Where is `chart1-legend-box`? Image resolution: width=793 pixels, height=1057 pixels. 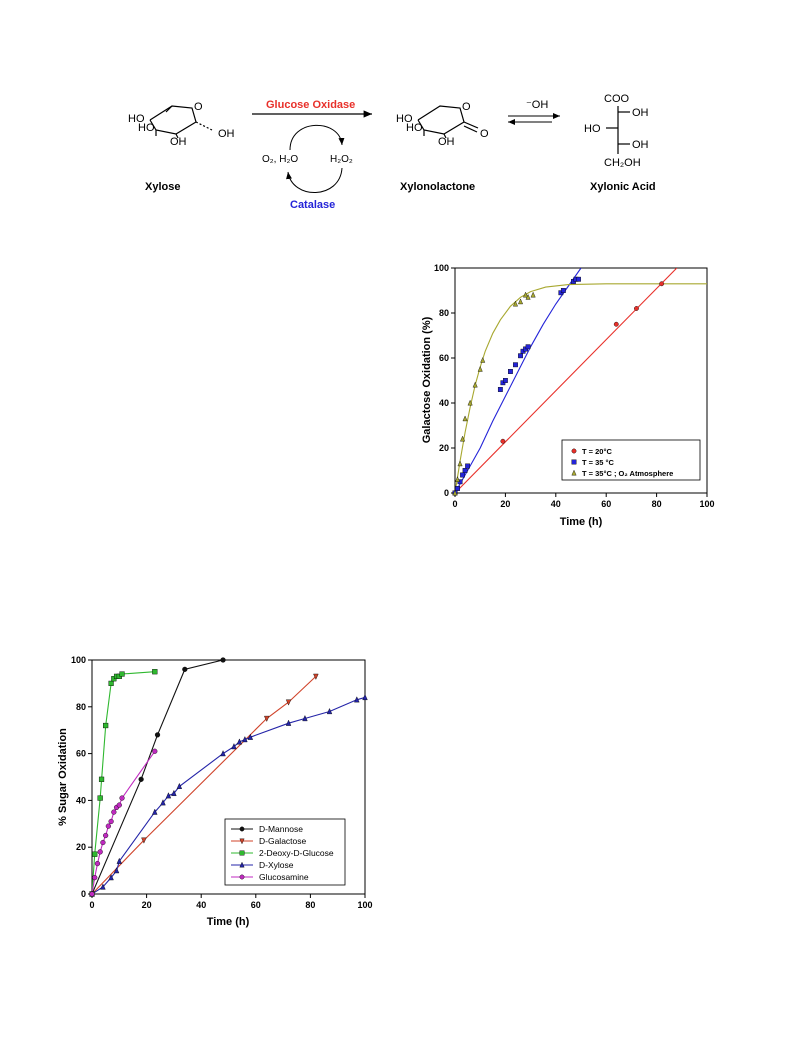
chart1-legend-box is located at coordinates (631, 460).